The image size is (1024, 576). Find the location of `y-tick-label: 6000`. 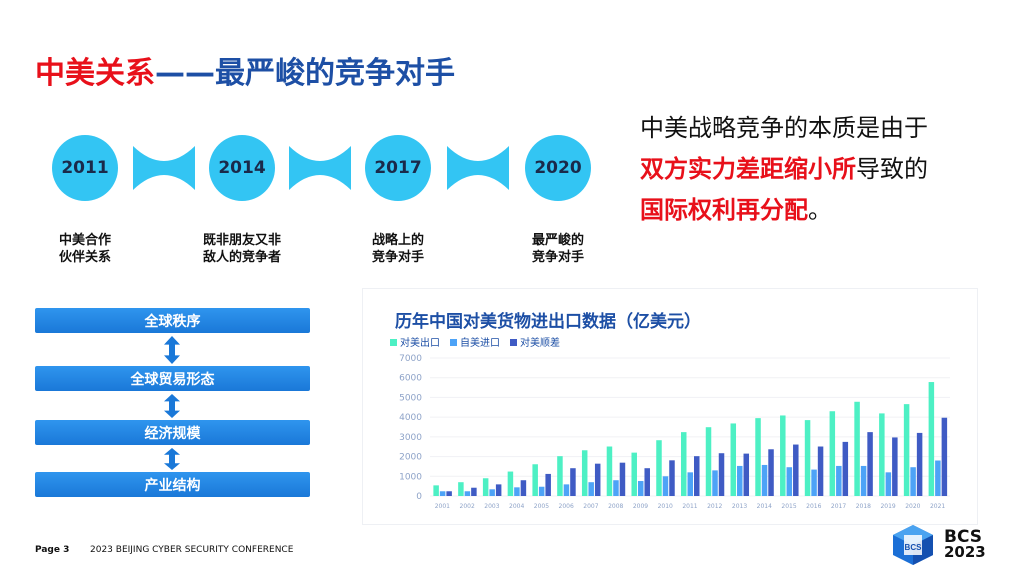

y-tick-label: 6000 is located at coordinates (410, 379).